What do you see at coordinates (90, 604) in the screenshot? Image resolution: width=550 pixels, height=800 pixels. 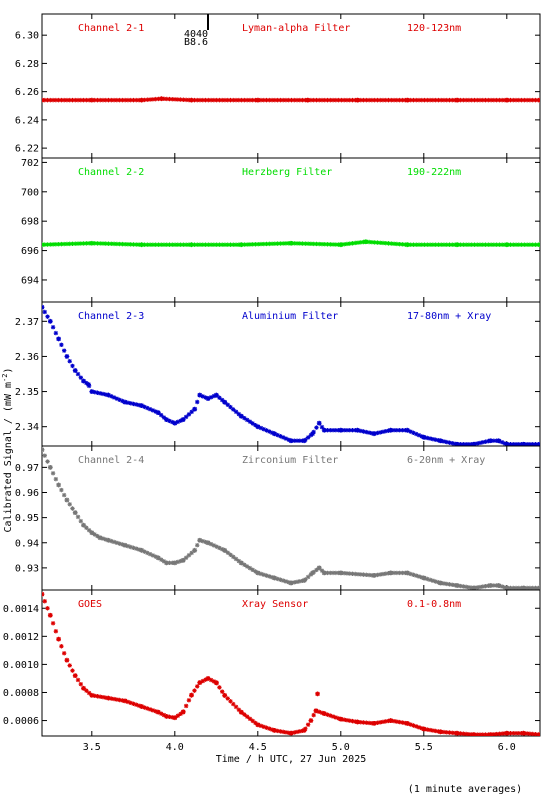 I see `channel-label: GOES` at bounding box center [90, 604].